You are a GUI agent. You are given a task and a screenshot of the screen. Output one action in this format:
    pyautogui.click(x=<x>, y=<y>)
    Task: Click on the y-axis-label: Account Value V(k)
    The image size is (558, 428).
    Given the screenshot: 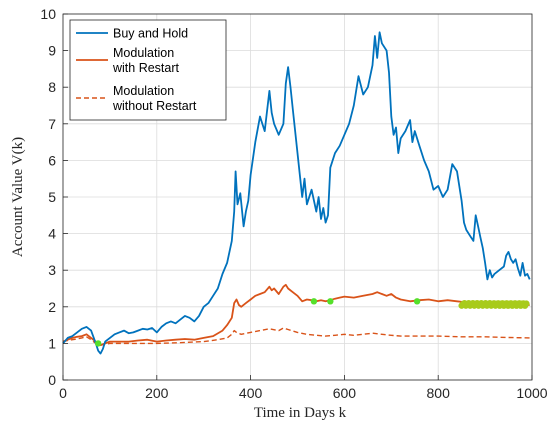 What is the action you would take?
    pyautogui.click(x=18, y=197)
    